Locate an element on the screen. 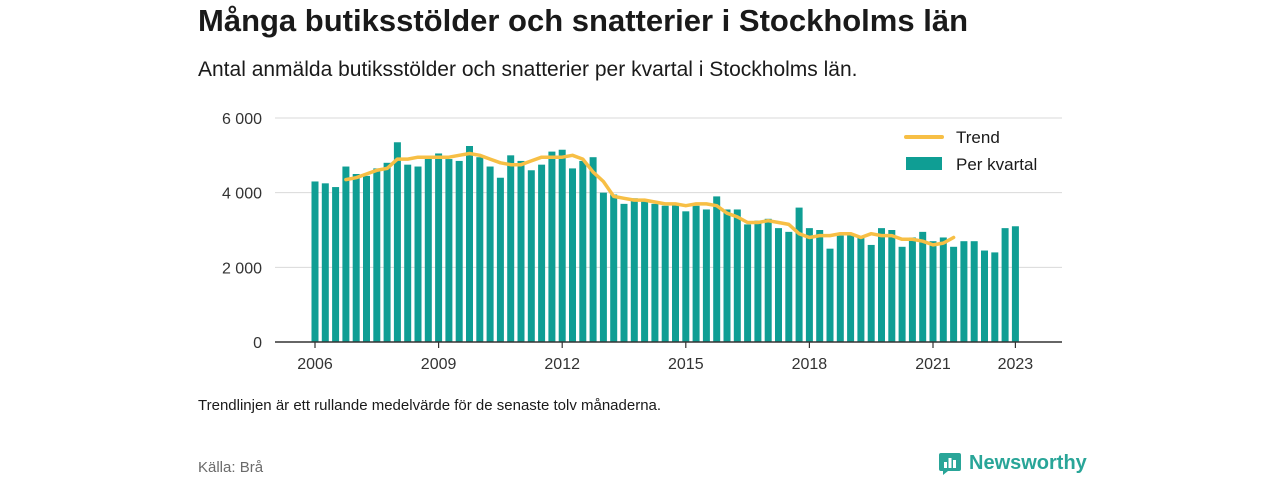 This screenshot has height=480, width=1280. x-tick-label: 2021 is located at coordinates (933, 364).